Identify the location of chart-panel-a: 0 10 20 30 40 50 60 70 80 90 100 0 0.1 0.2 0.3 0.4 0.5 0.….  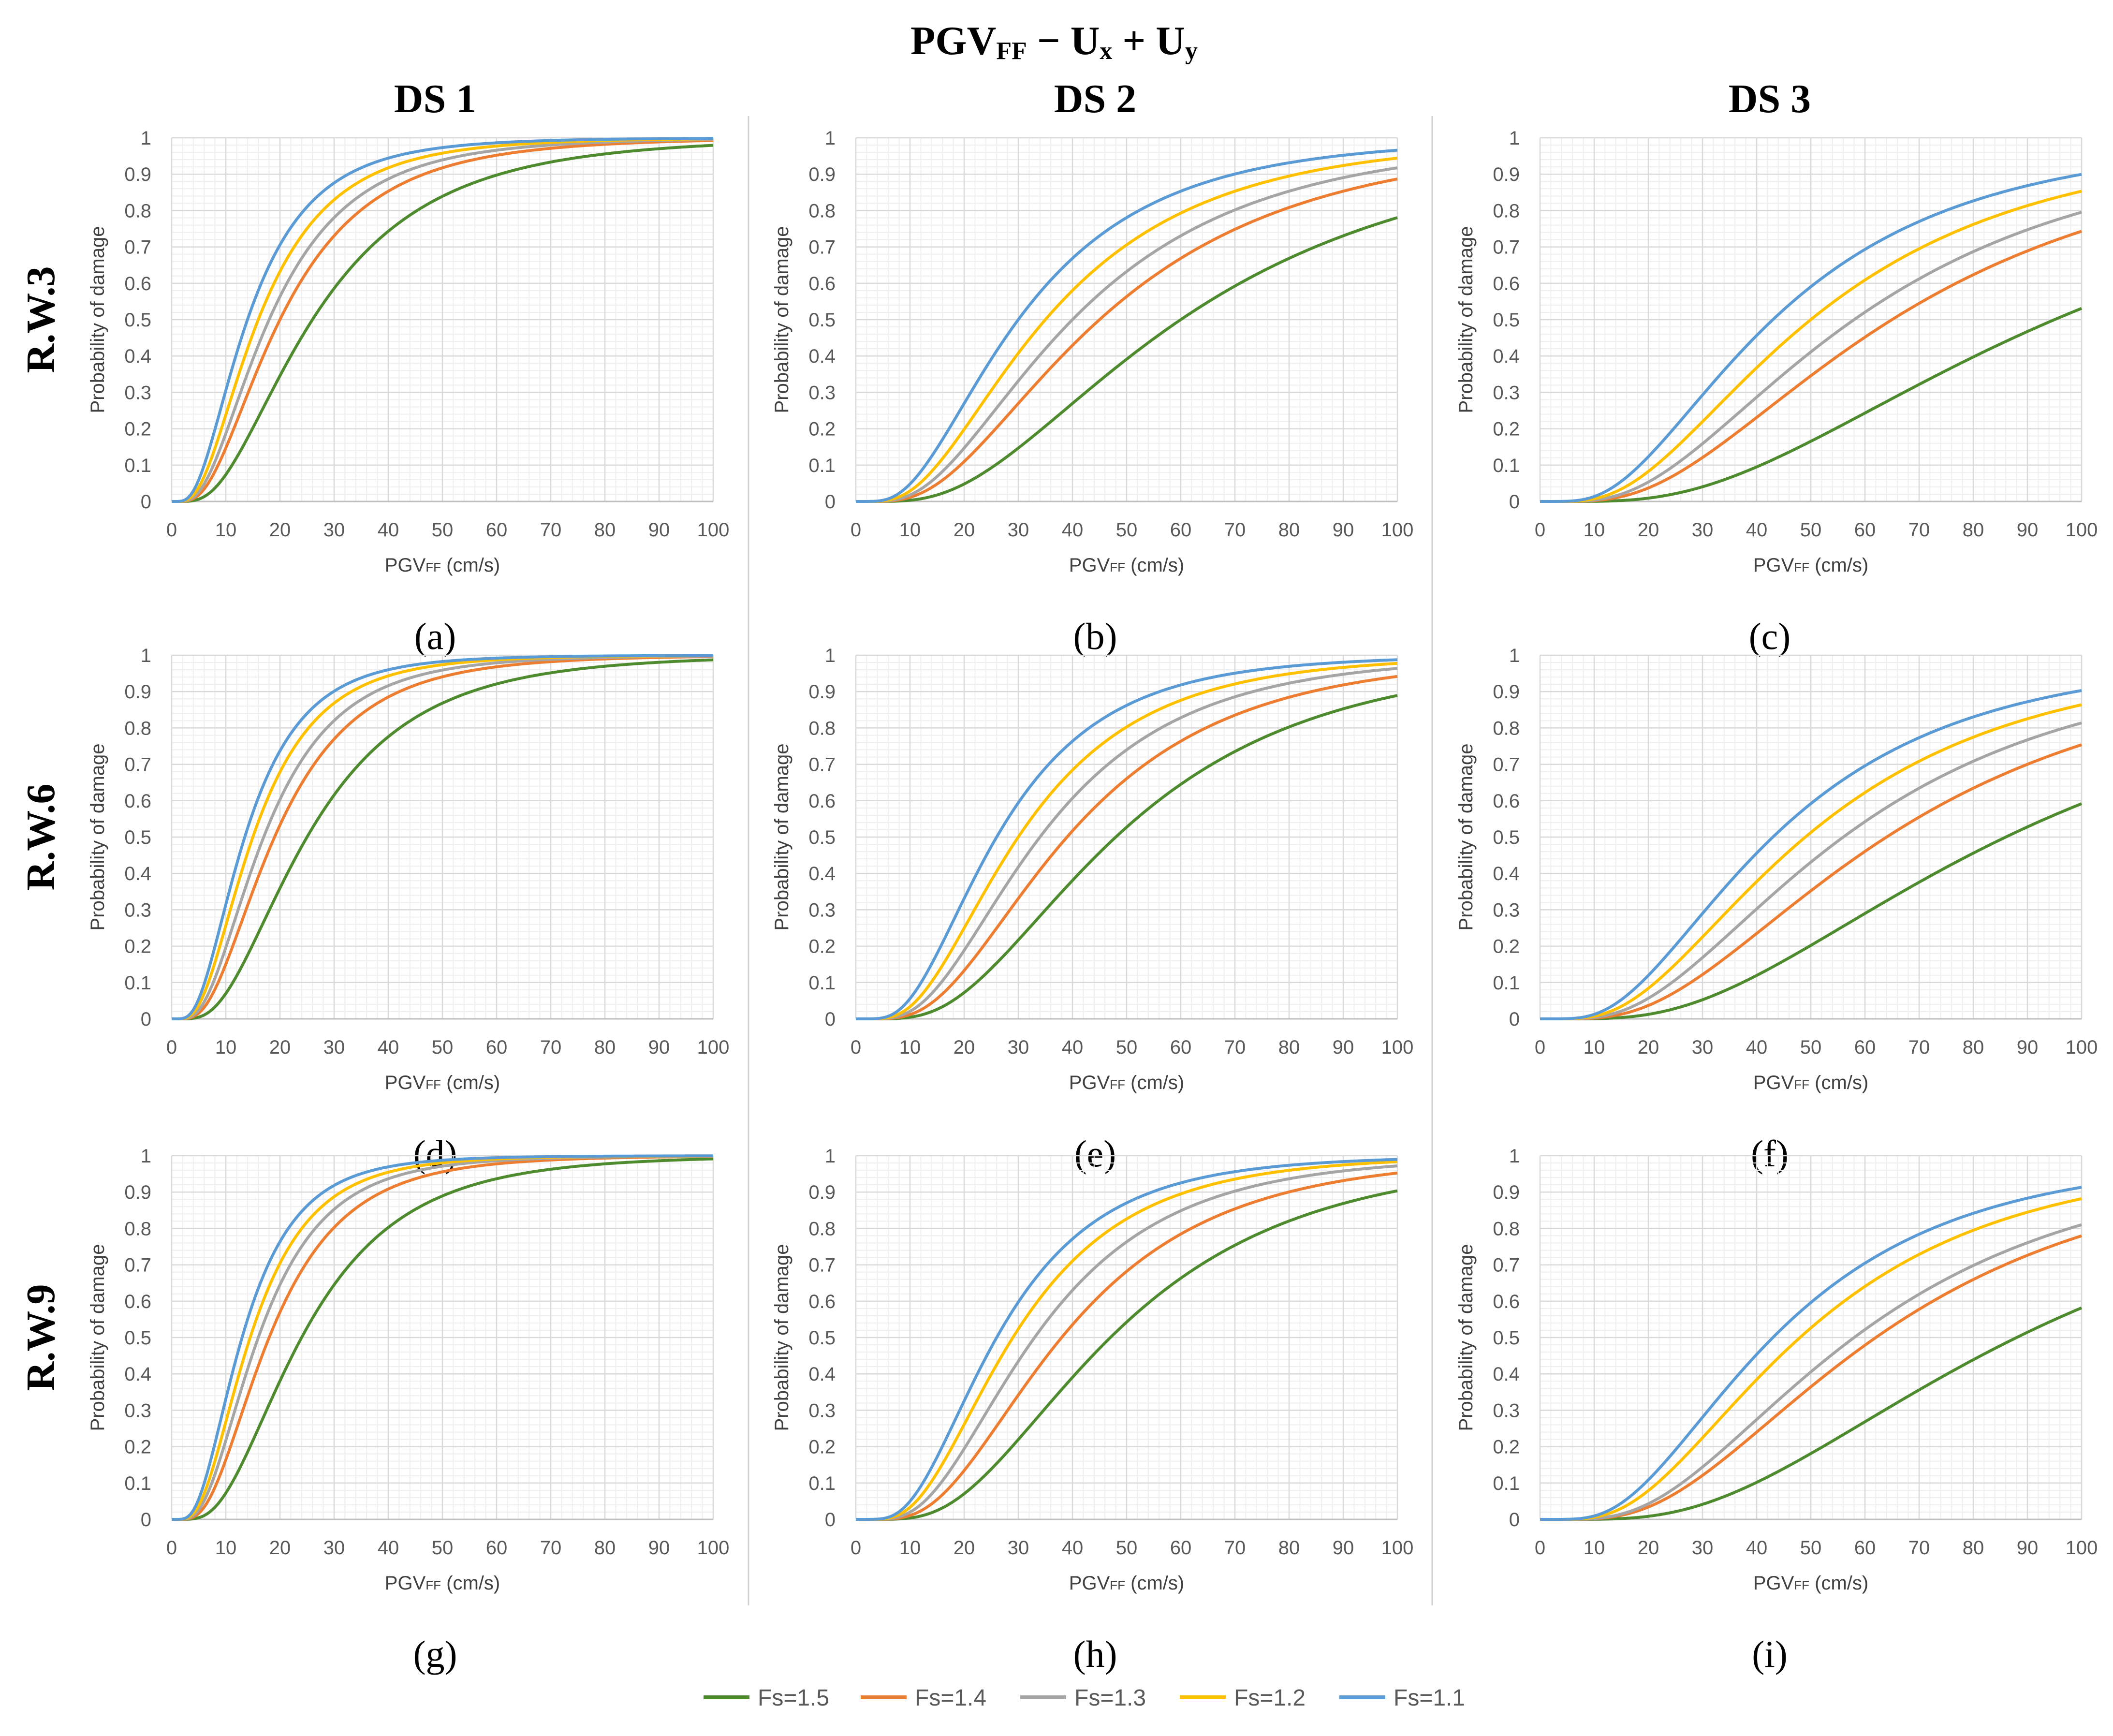
(408, 392).